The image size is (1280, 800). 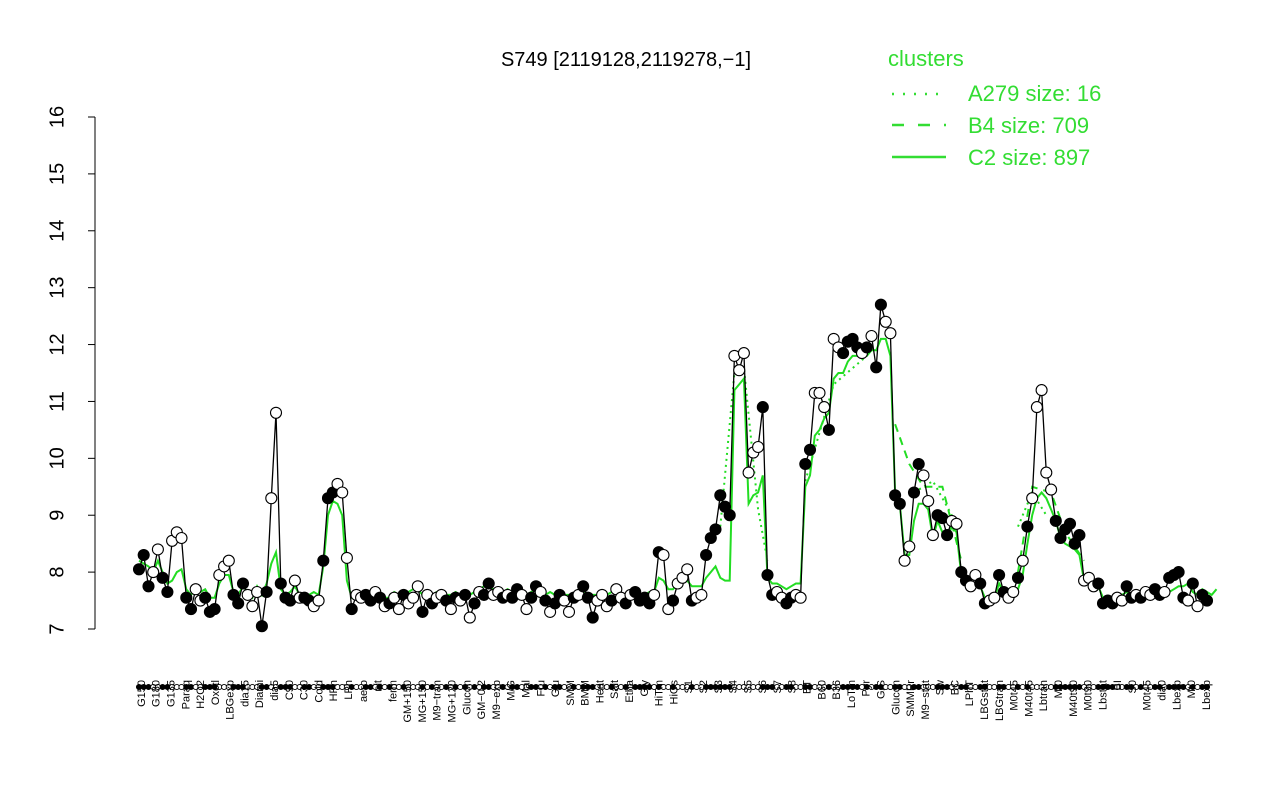 I want to click on x-tick-label: GM+150, so click(x=408, y=701).